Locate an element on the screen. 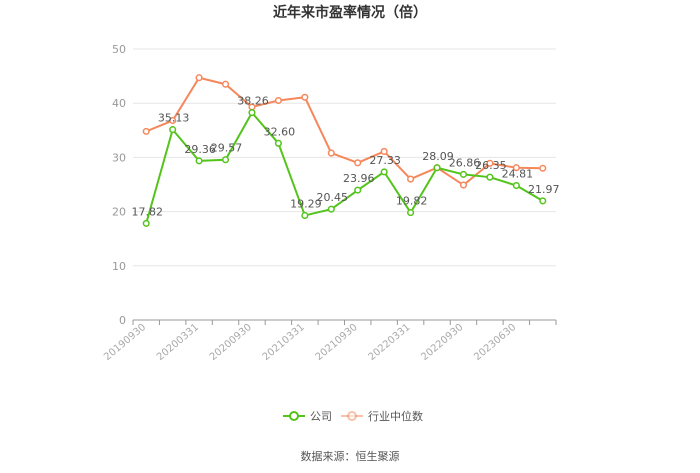  data-label-company: 20.45 is located at coordinates (333, 197).